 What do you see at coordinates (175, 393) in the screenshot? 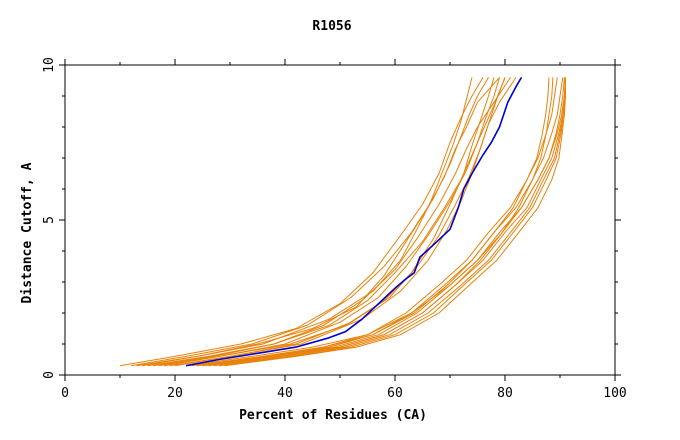
I see `x-tick-label-20: 20` at bounding box center [175, 393].